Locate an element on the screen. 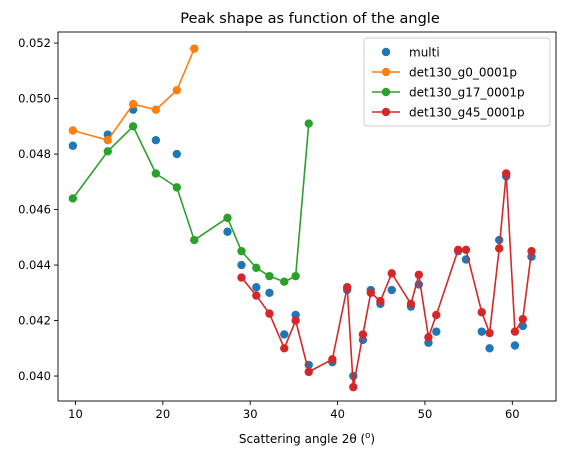  x-tick-label: 10 is located at coordinates (75, 414).